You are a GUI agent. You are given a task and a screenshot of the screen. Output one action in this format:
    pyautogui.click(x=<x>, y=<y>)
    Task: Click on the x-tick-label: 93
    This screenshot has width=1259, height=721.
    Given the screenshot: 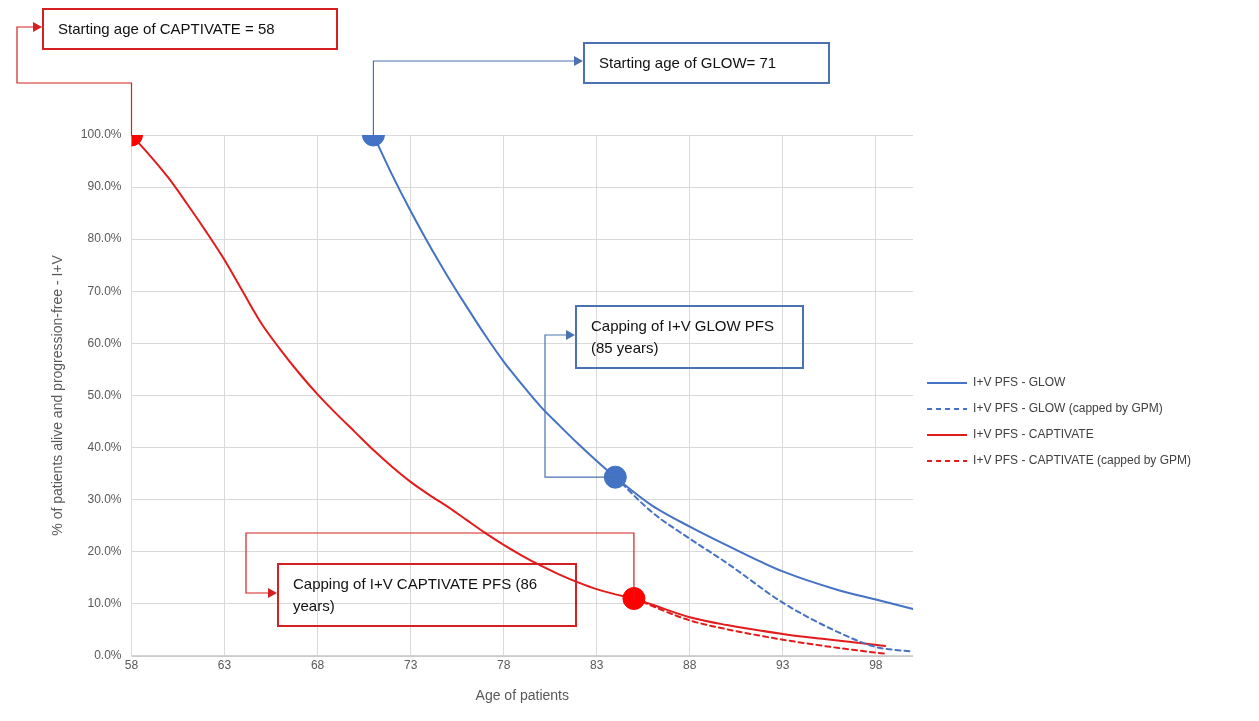 What is the action you would take?
    pyautogui.click(x=783, y=665)
    